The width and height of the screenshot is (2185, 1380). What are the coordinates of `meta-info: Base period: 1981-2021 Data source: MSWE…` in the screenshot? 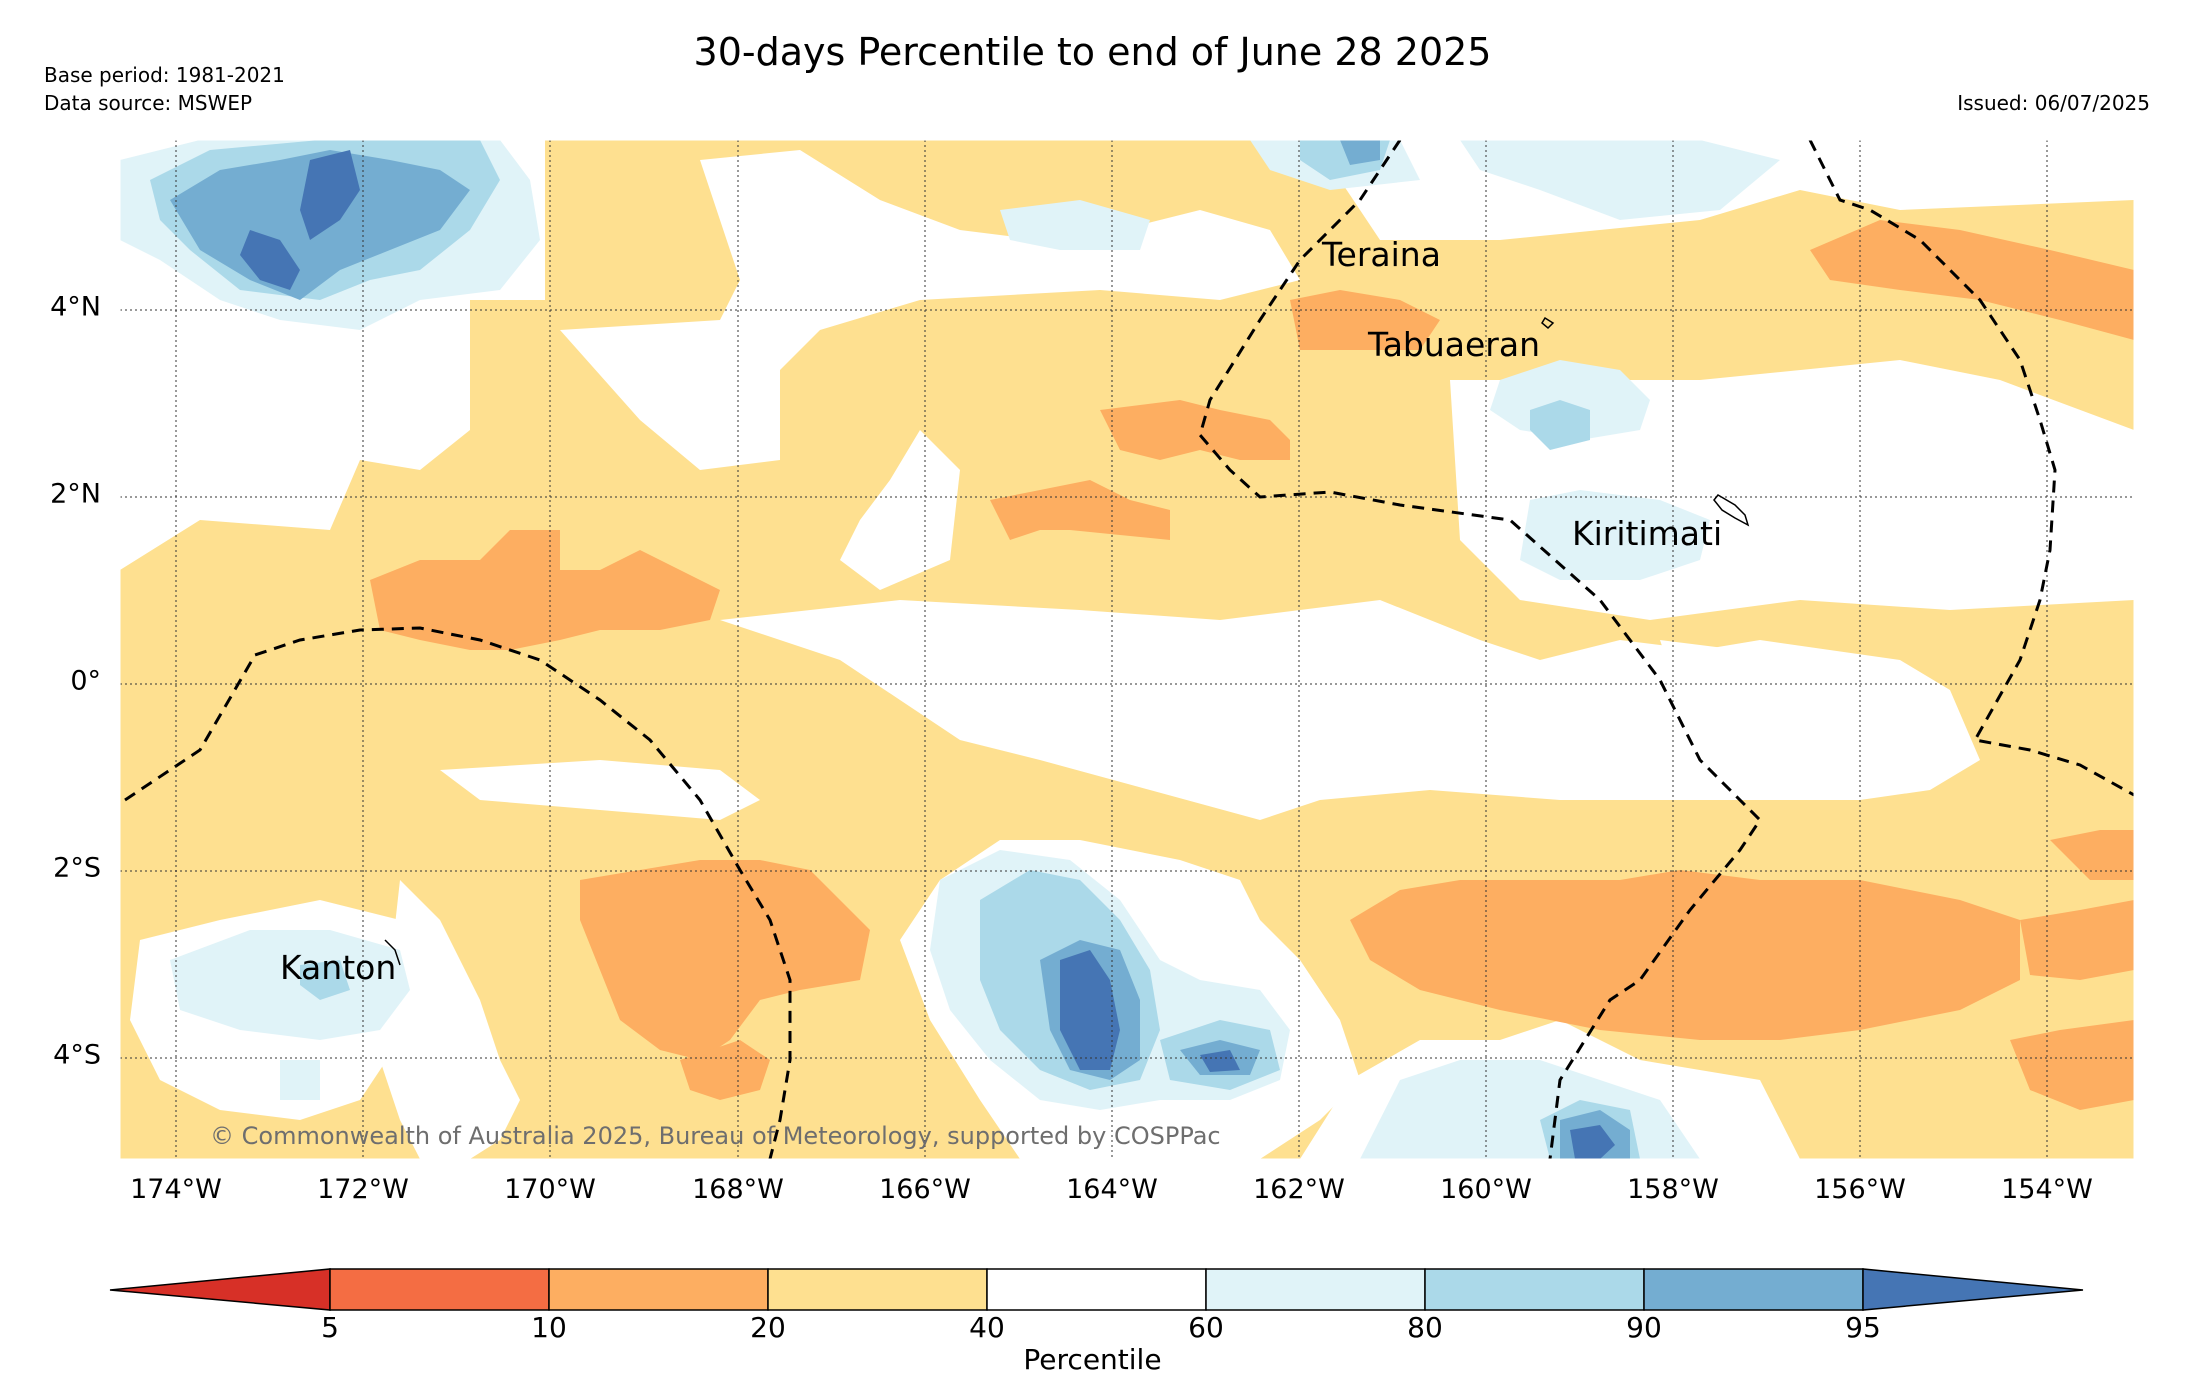 It's located at (164, 89).